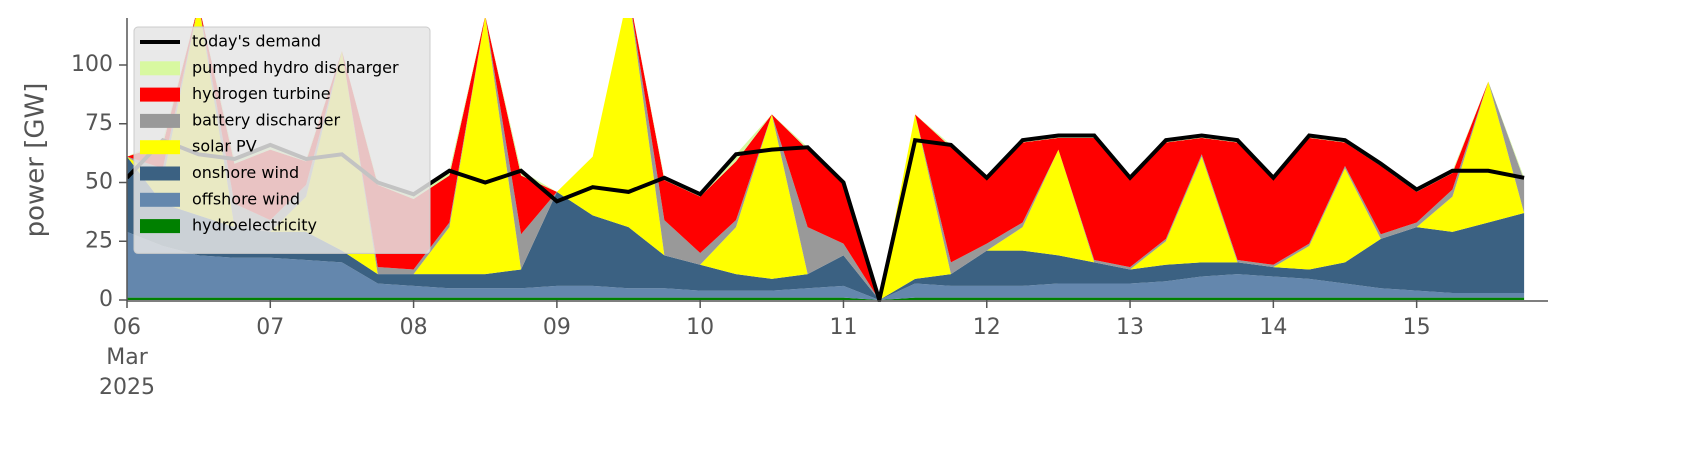 This screenshot has height=460, width=1706. I want to click on y-tick-label: 0, so click(106, 299).